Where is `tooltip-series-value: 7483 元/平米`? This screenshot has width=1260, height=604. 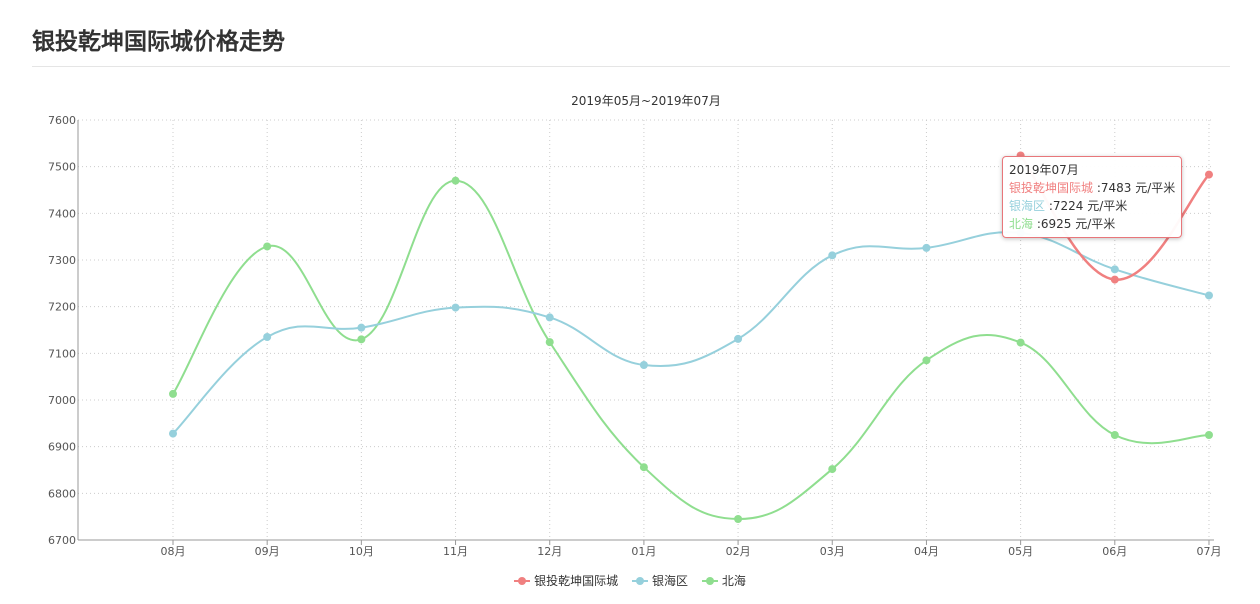 tooltip-series-value: 7483 元/平米 is located at coordinates (1138, 188).